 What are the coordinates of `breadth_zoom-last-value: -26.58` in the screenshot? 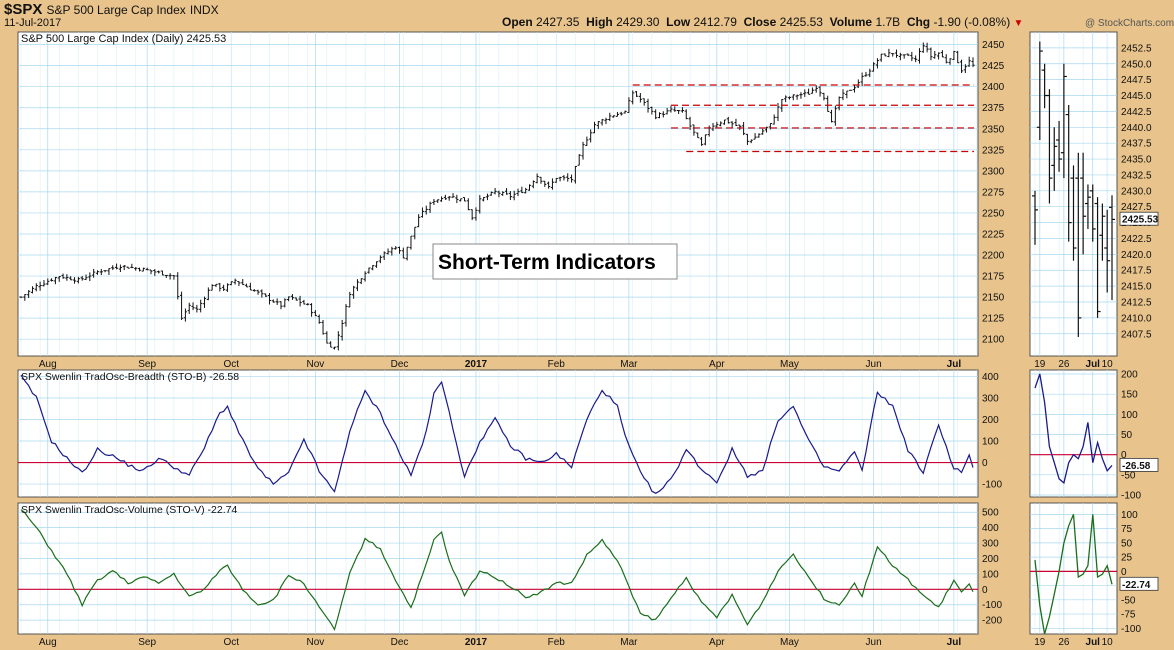 It's located at (1136, 466).